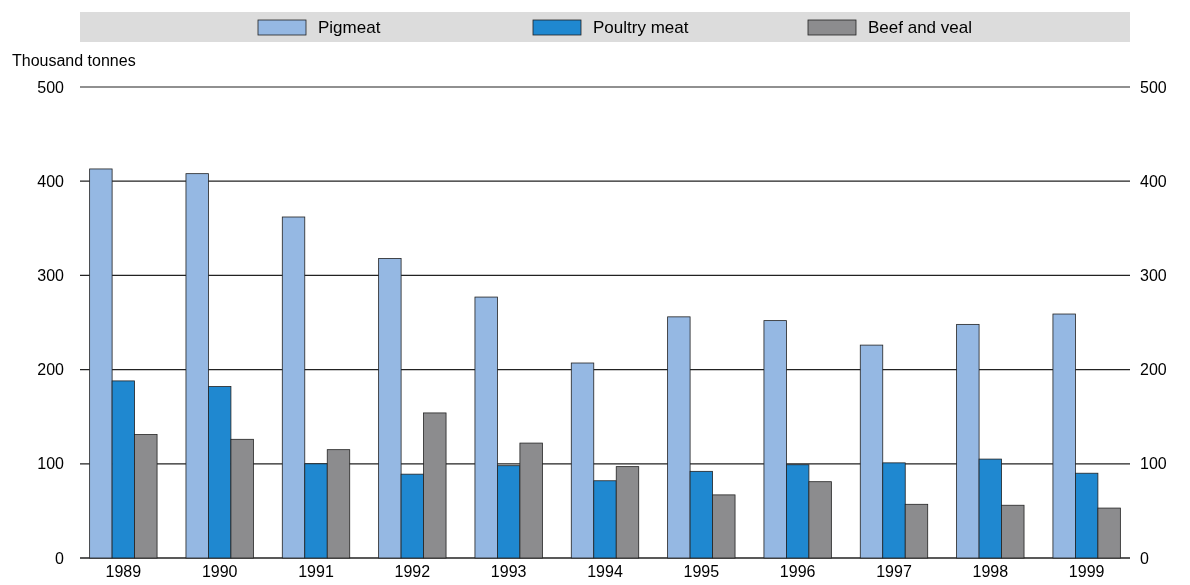 This screenshot has width=1190, height=585. I want to click on x-tick-label: 1989, so click(123, 571).